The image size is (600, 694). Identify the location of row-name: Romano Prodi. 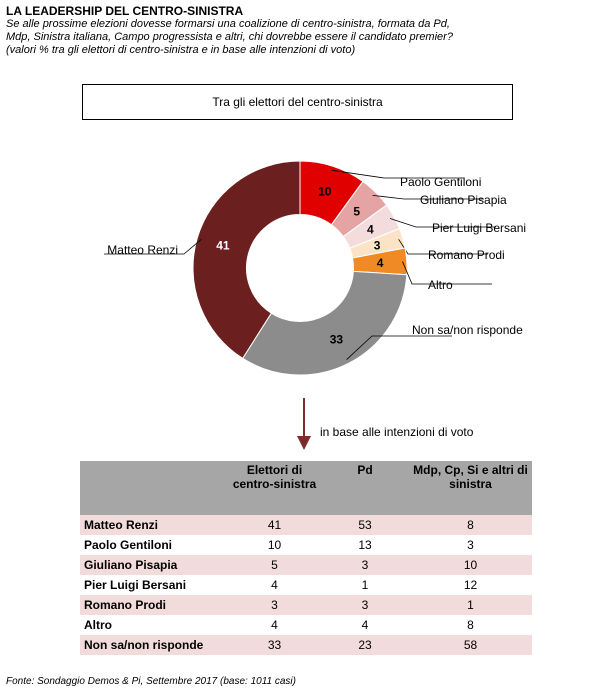
(154, 605).